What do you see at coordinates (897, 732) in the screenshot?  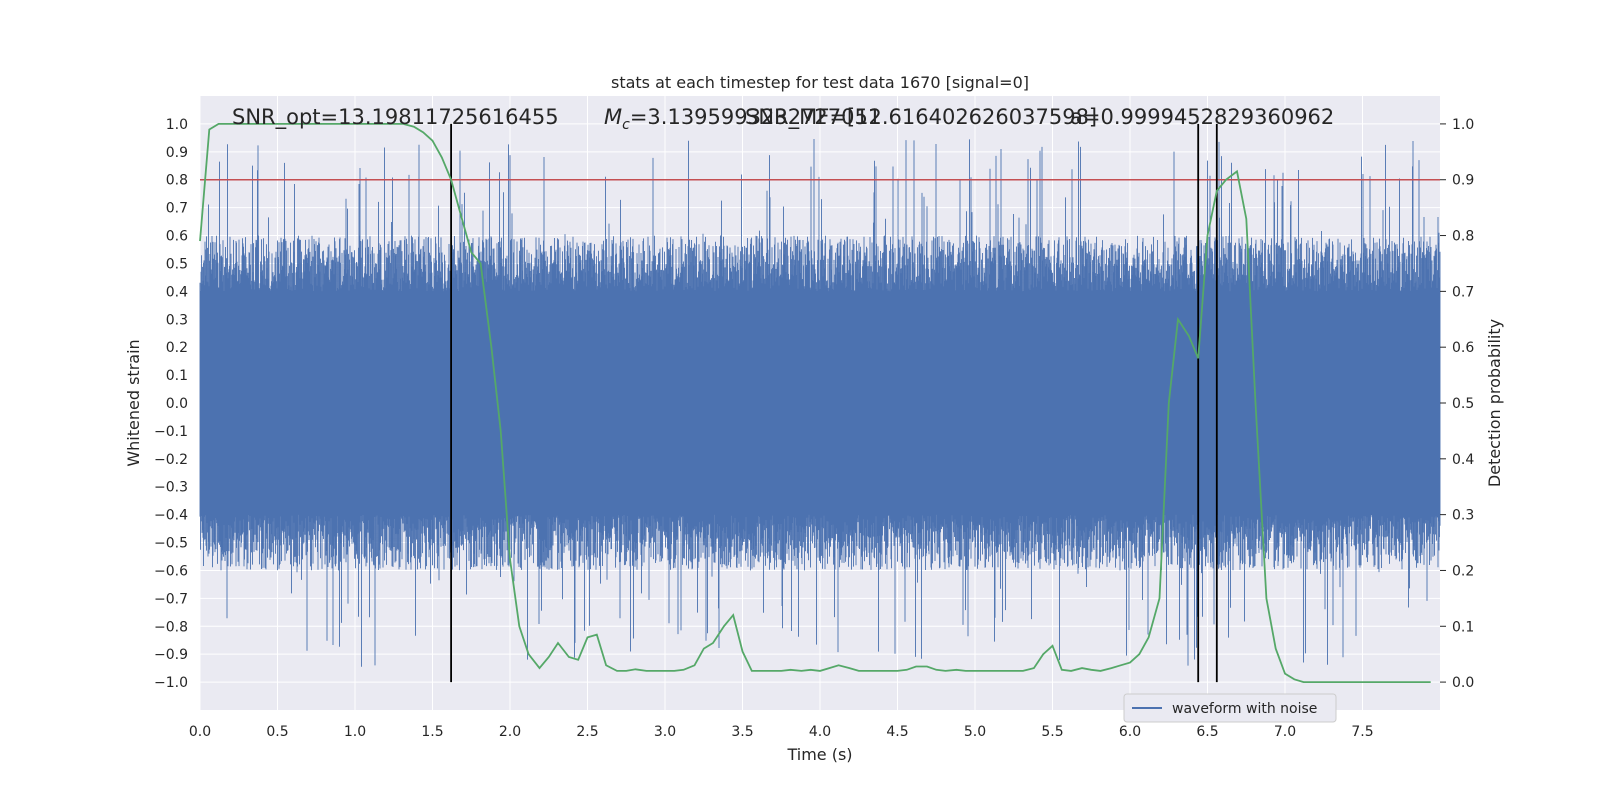 I see `x-tick-label: 4.5` at bounding box center [897, 732].